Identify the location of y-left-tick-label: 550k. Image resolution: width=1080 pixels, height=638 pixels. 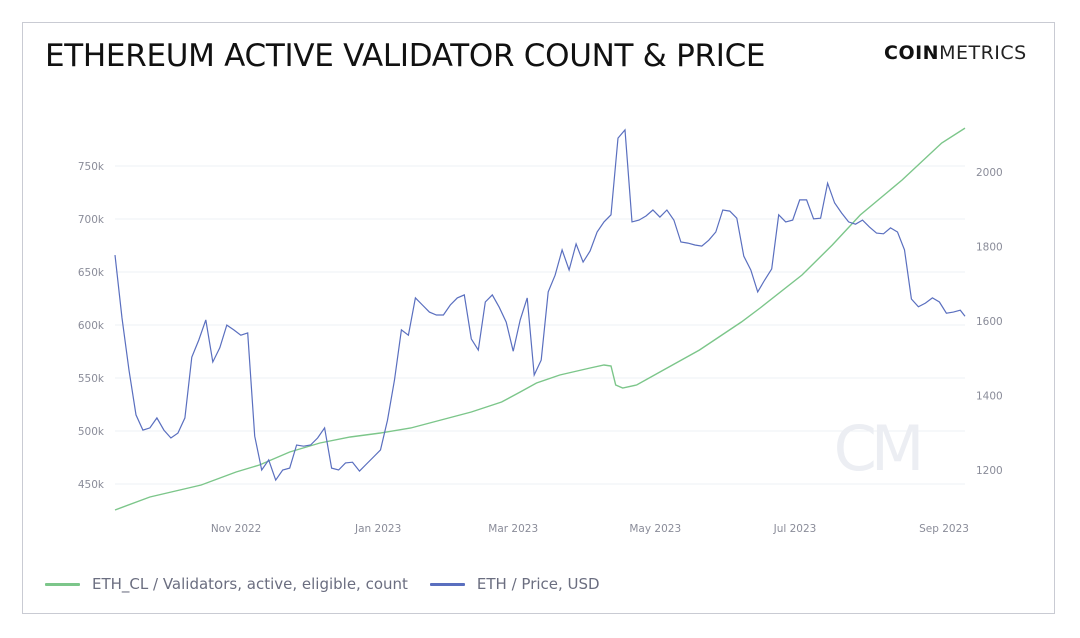
(91, 379).